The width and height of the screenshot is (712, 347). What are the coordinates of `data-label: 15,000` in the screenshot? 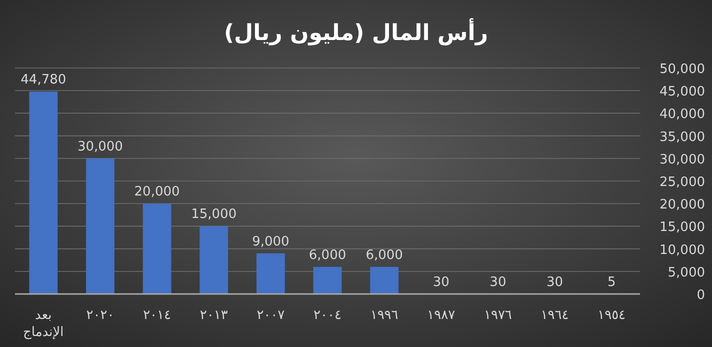 It's located at (214, 214).